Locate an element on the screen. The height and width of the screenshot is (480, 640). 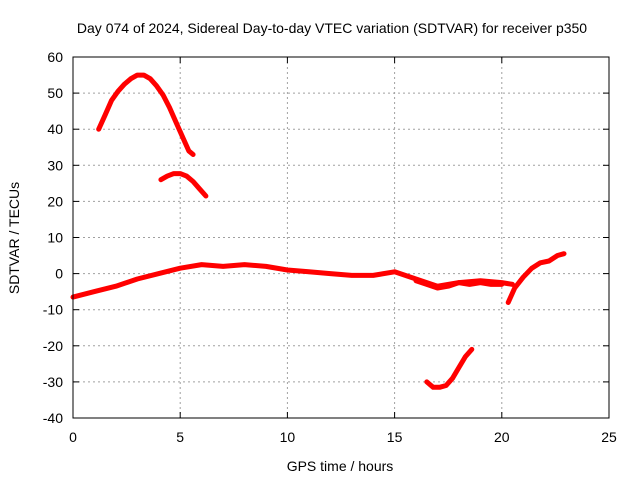
x-tick-label: 15 is located at coordinates (395, 437).